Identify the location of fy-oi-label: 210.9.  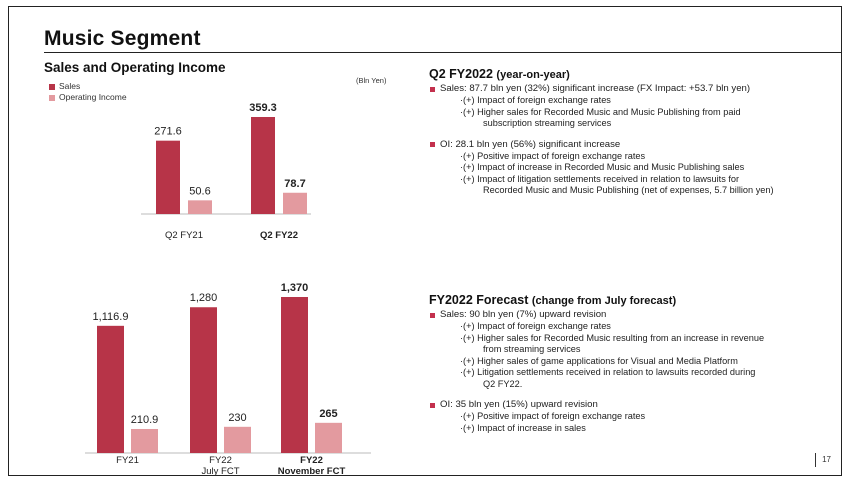
(145, 420).